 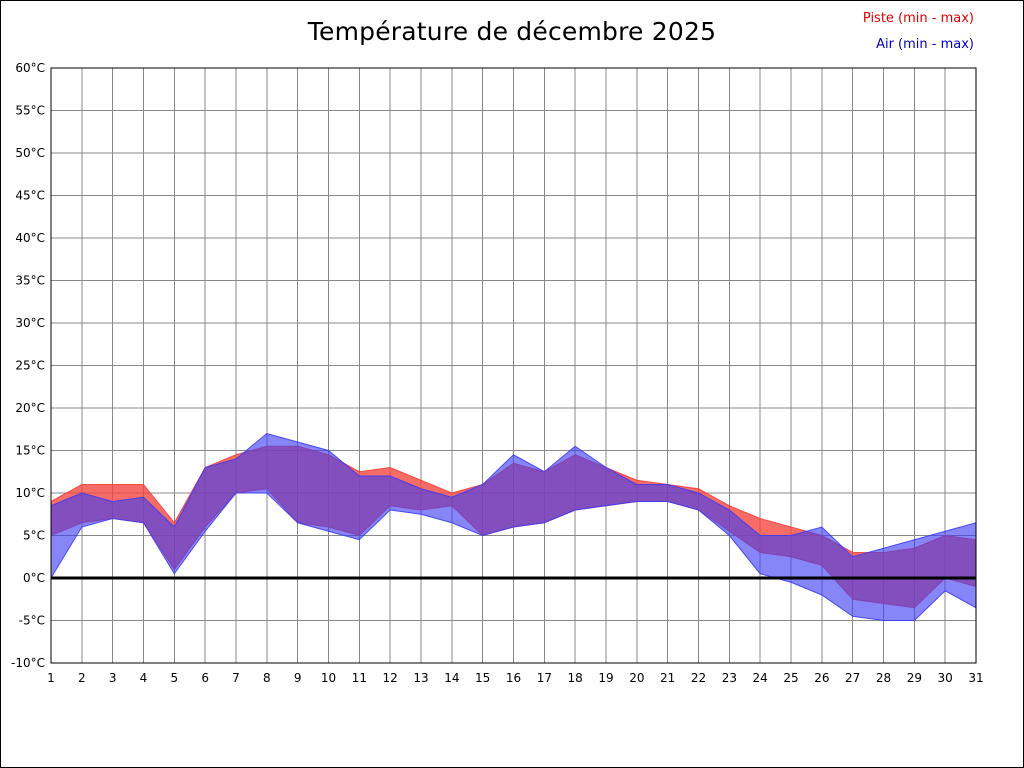 What do you see at coordinates (30, 153) in the screenshot?
I see `svg-text: 50°C` at bounding box center [30, 153].